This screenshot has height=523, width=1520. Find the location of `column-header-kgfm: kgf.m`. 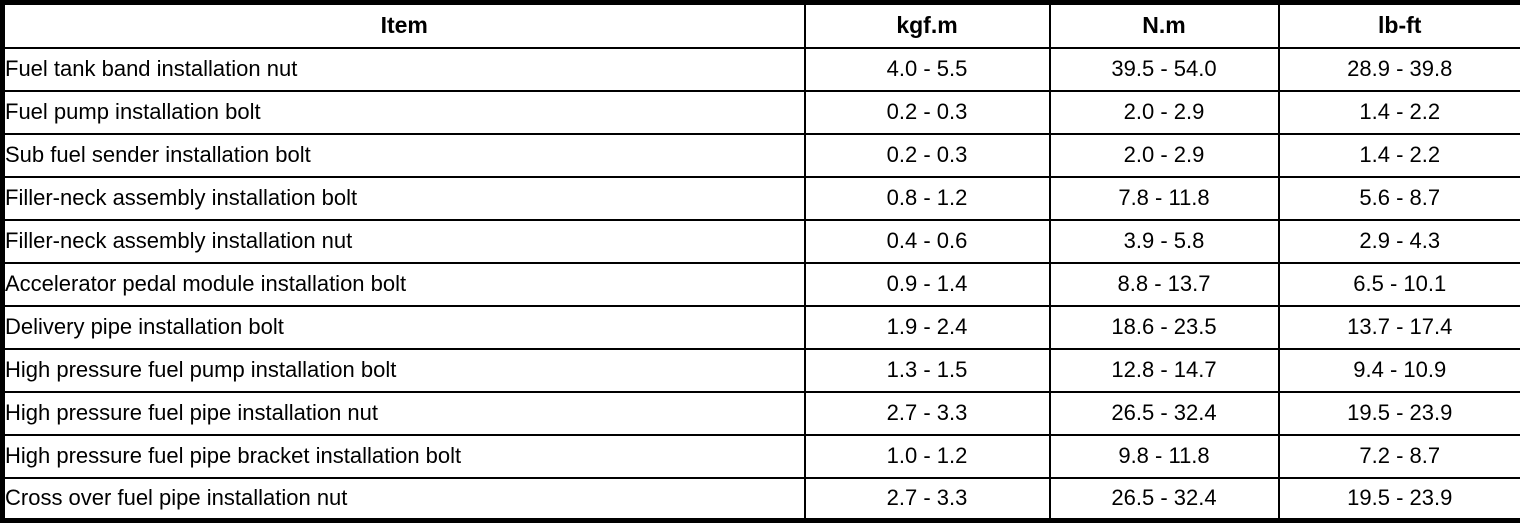

column-header-kgfm: kgf.m is located at coordinates (927, 25).